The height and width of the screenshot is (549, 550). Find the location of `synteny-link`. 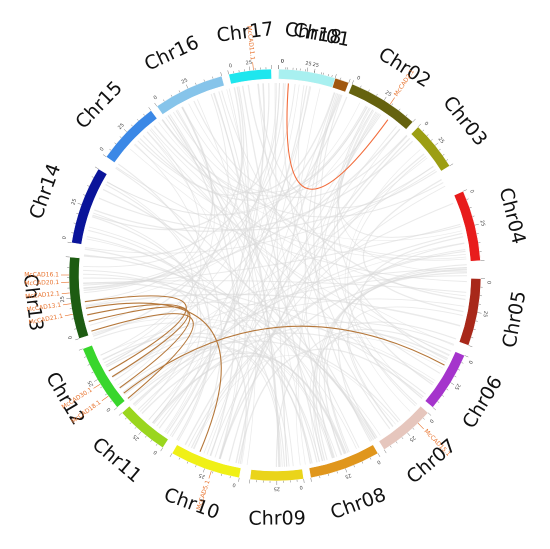

synteny-link is located at coordinates (153, 377).